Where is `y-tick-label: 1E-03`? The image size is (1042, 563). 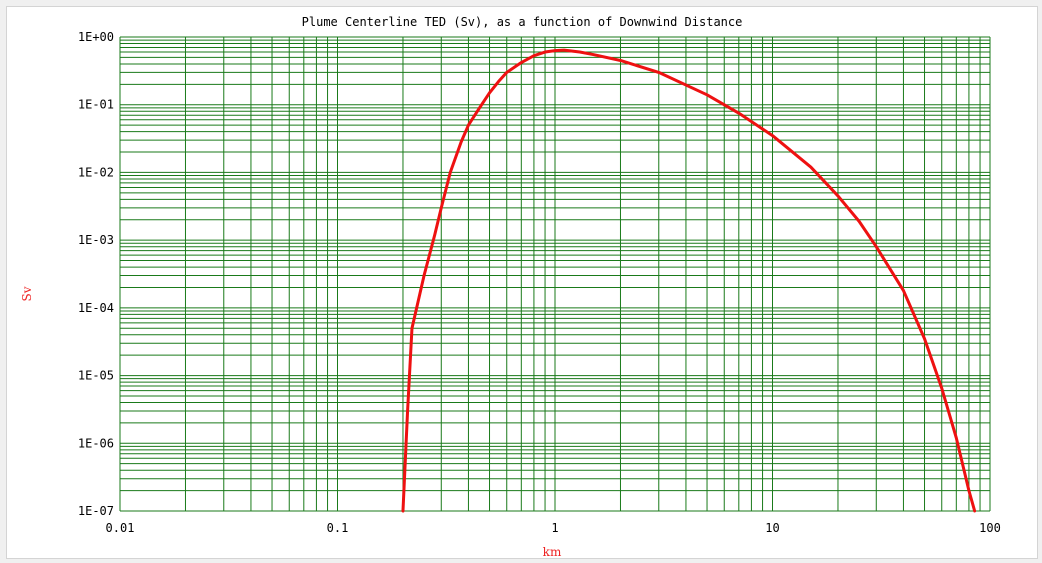
y-tick-label: 1E-03 is located at coordinates (96, 240).